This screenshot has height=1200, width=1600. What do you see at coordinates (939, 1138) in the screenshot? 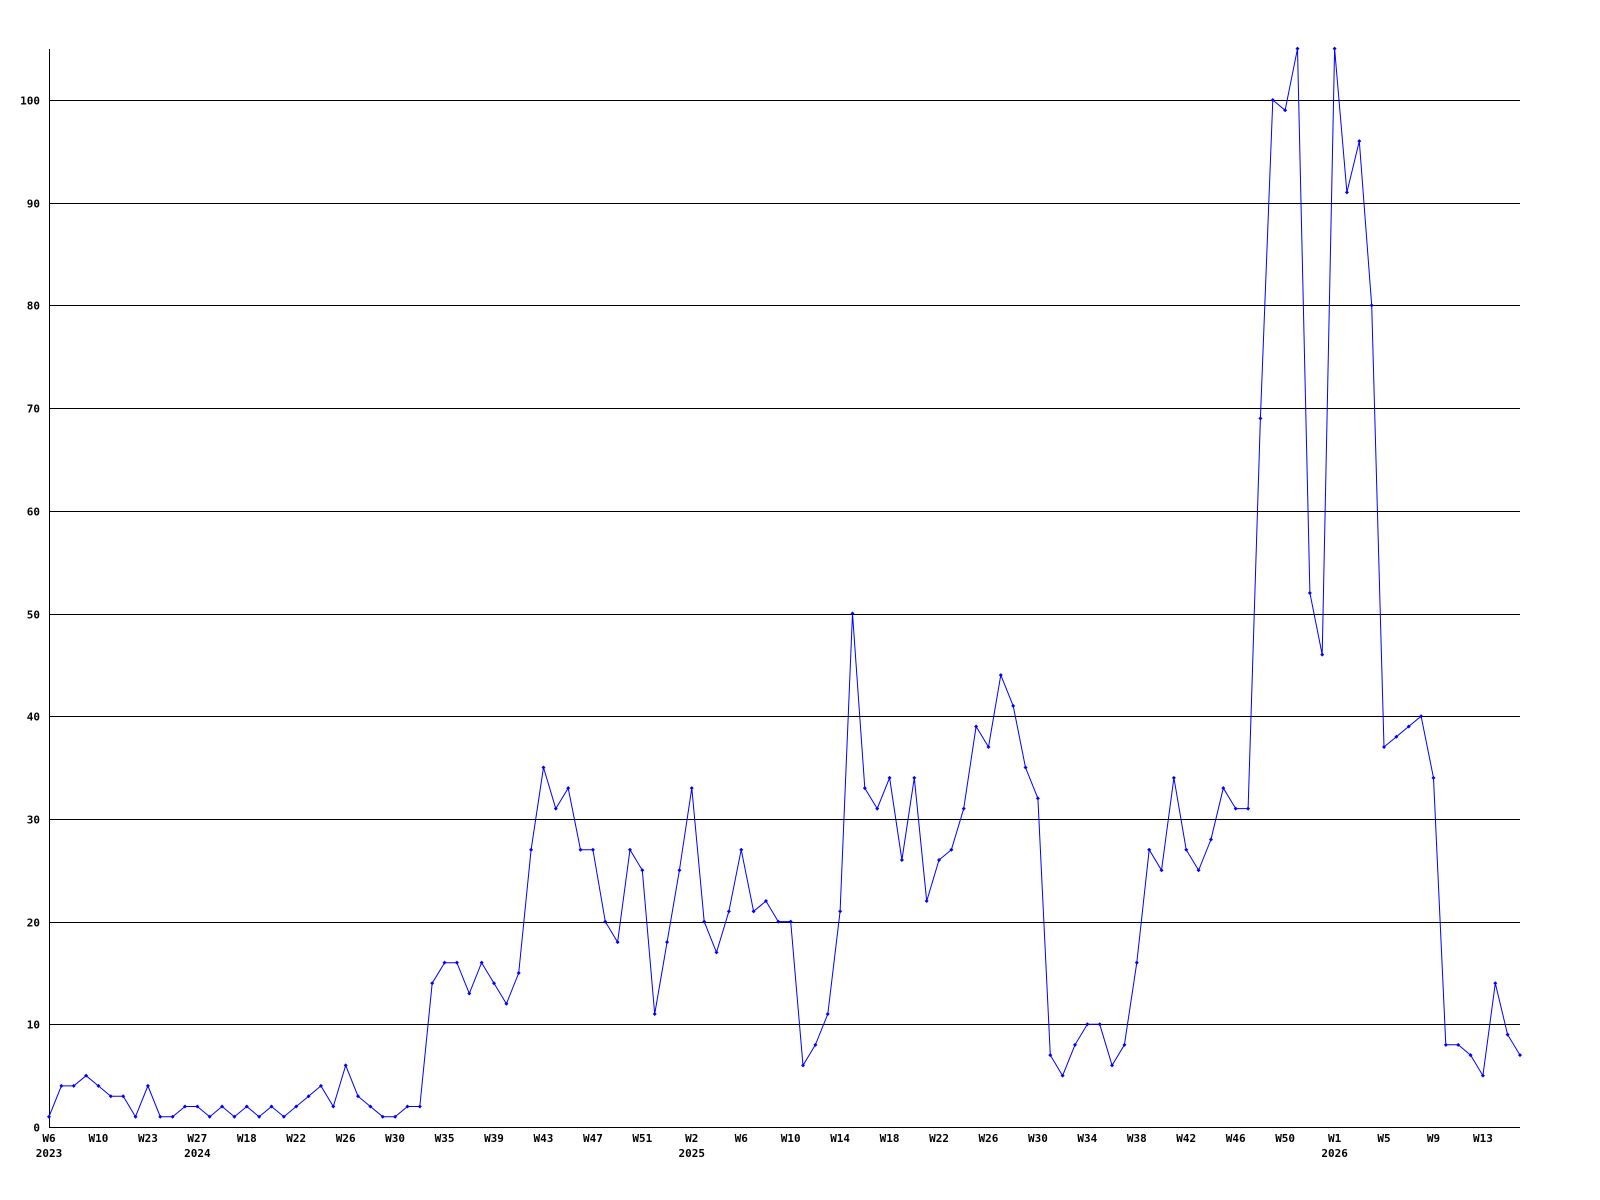
I see `x-tick-label: W22` at bounding box center [939, 1138].